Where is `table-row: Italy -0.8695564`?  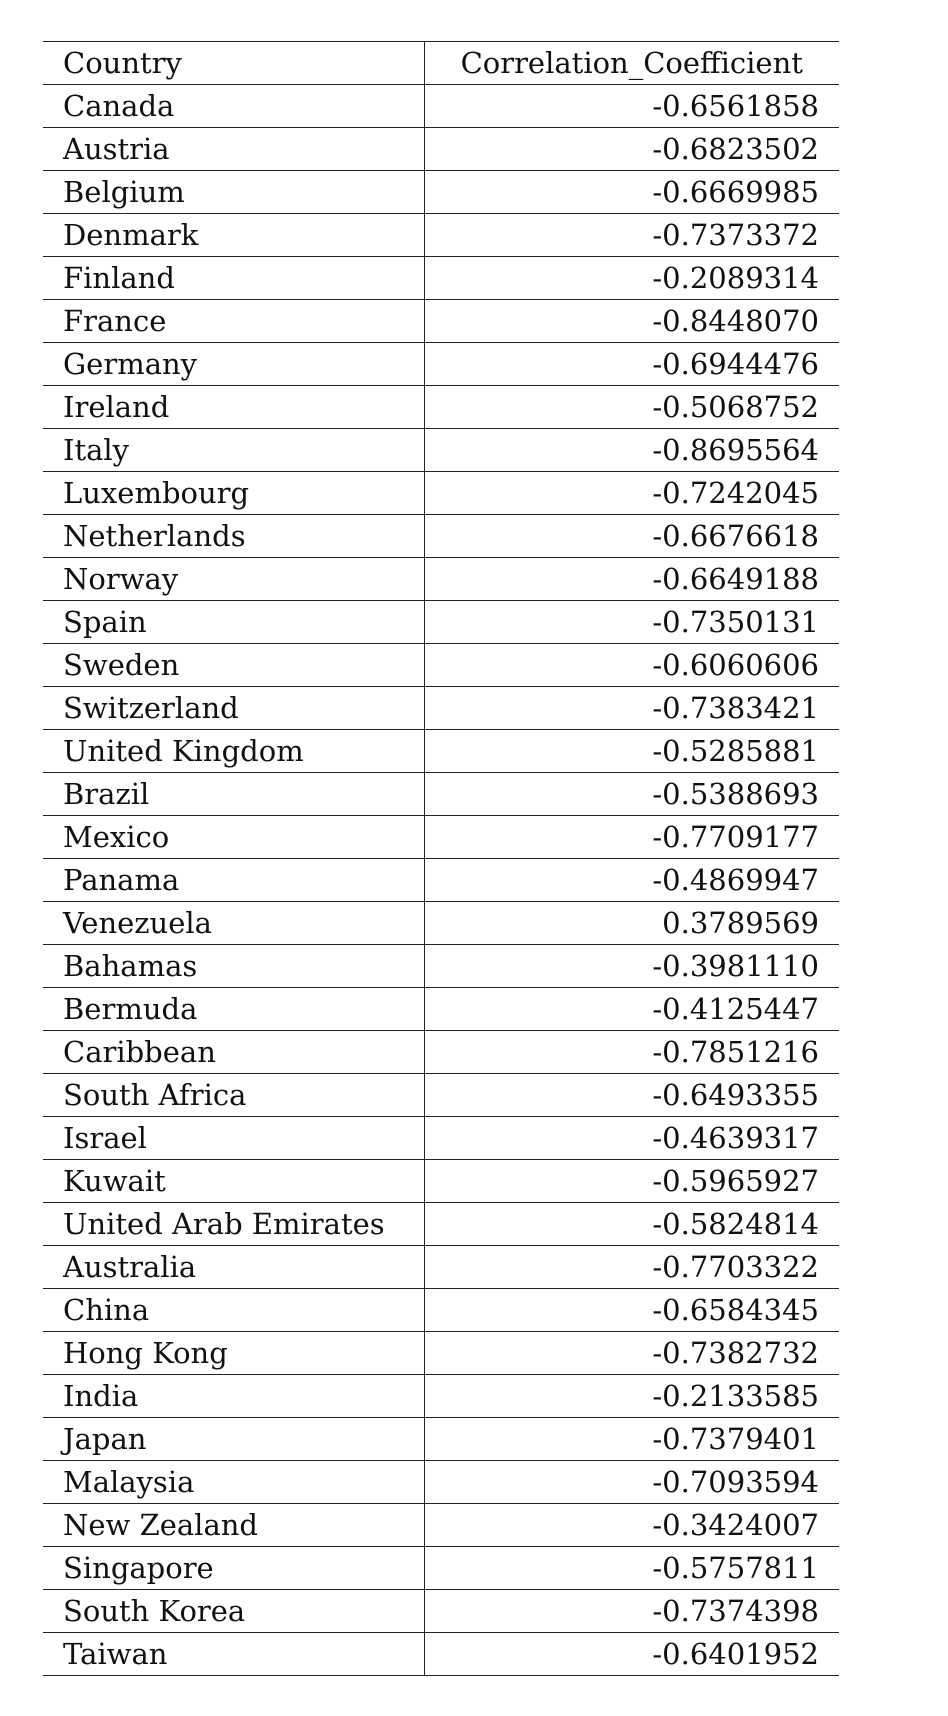 table-row: Italy -0.8695564 is located at coordinates (441, 450).